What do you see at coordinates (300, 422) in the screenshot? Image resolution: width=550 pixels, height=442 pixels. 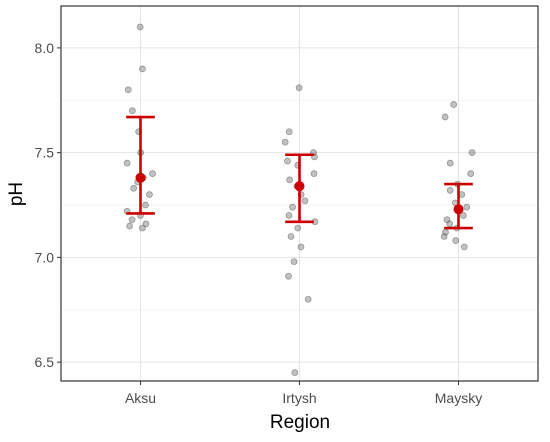 I see `x-axis-title: Region` at bounding box center [300, 422].